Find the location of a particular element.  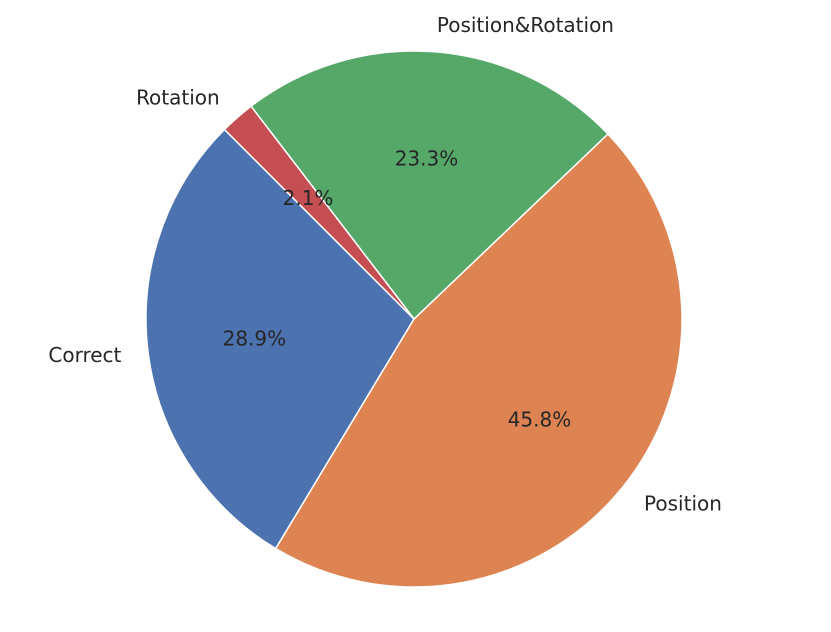

pie-percent-label-position: 45.8% is located at coordinates (540, 420).